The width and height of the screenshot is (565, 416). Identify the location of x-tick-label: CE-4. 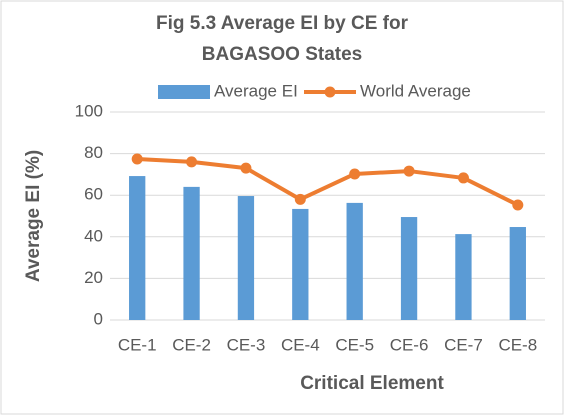
(300, 344).